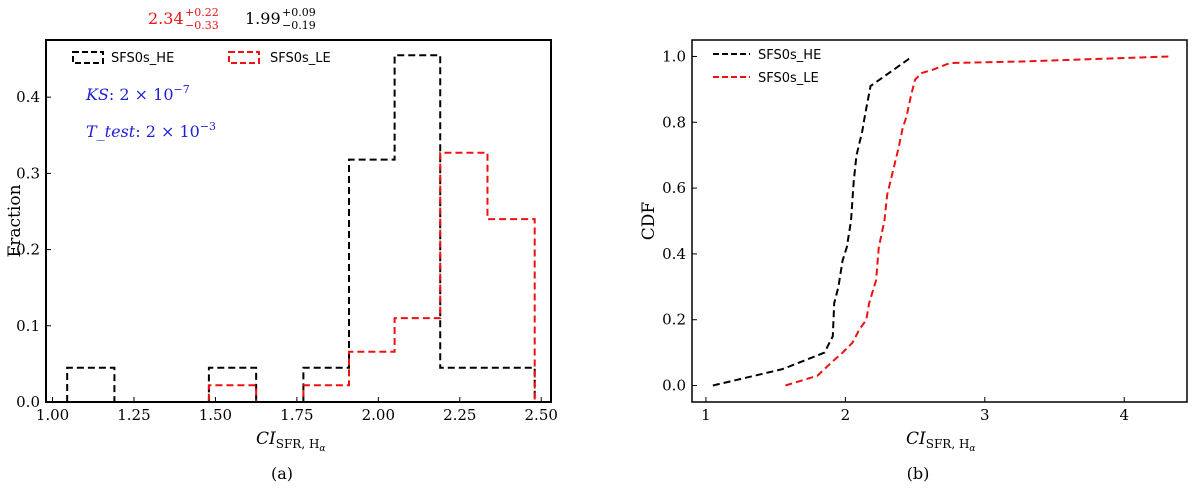 This screenshot has width=1200, height=489. I want to click on x-tick-label-a: 1.75, so click(296, 415).